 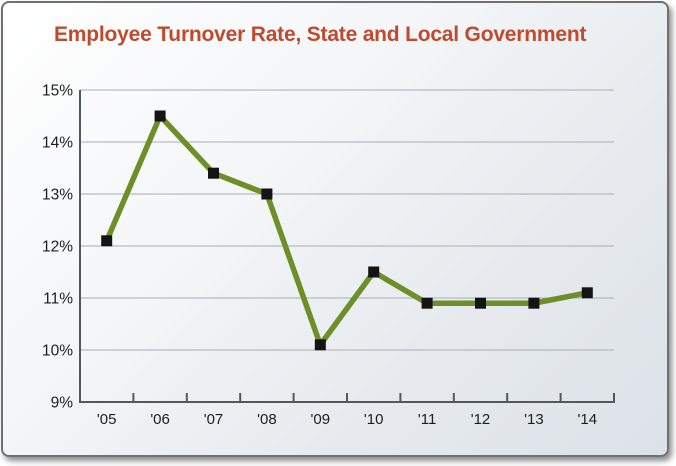 What do you see at coordinates (57, 195) in the screenshot?
I see `y-tick-label: 13%` at bounding box center [57, 195].